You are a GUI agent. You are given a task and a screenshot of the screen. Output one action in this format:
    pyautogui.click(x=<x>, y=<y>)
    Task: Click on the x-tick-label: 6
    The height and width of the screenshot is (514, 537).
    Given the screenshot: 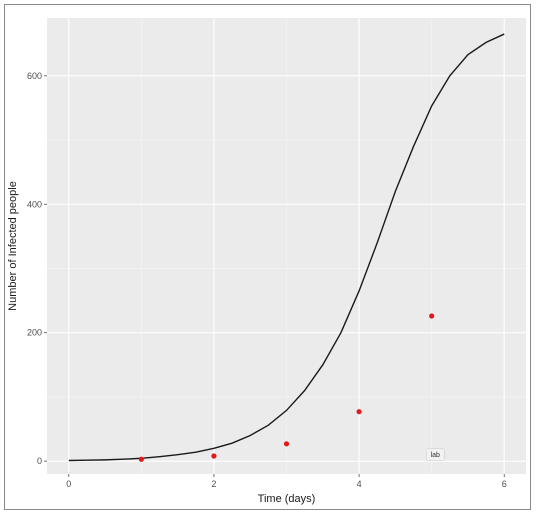 What is the action you would take?
    pyautogui.click(x=504, y=484)
    